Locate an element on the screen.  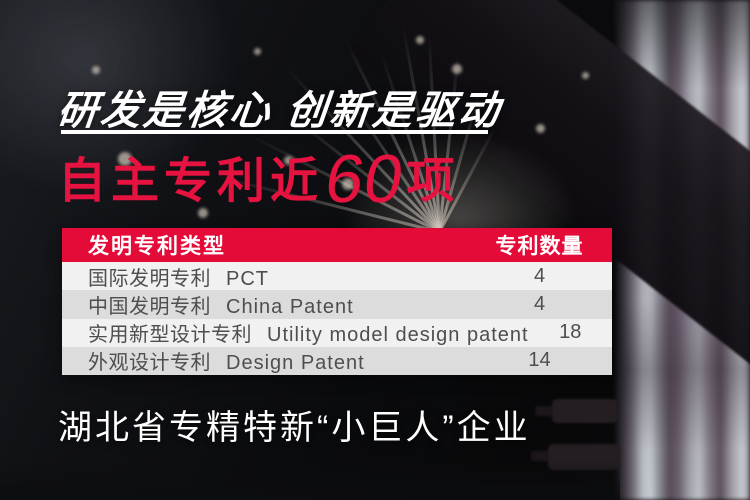
patent-table-header: 发明专利类型 专利数量 is located at coordinates (337, 245).